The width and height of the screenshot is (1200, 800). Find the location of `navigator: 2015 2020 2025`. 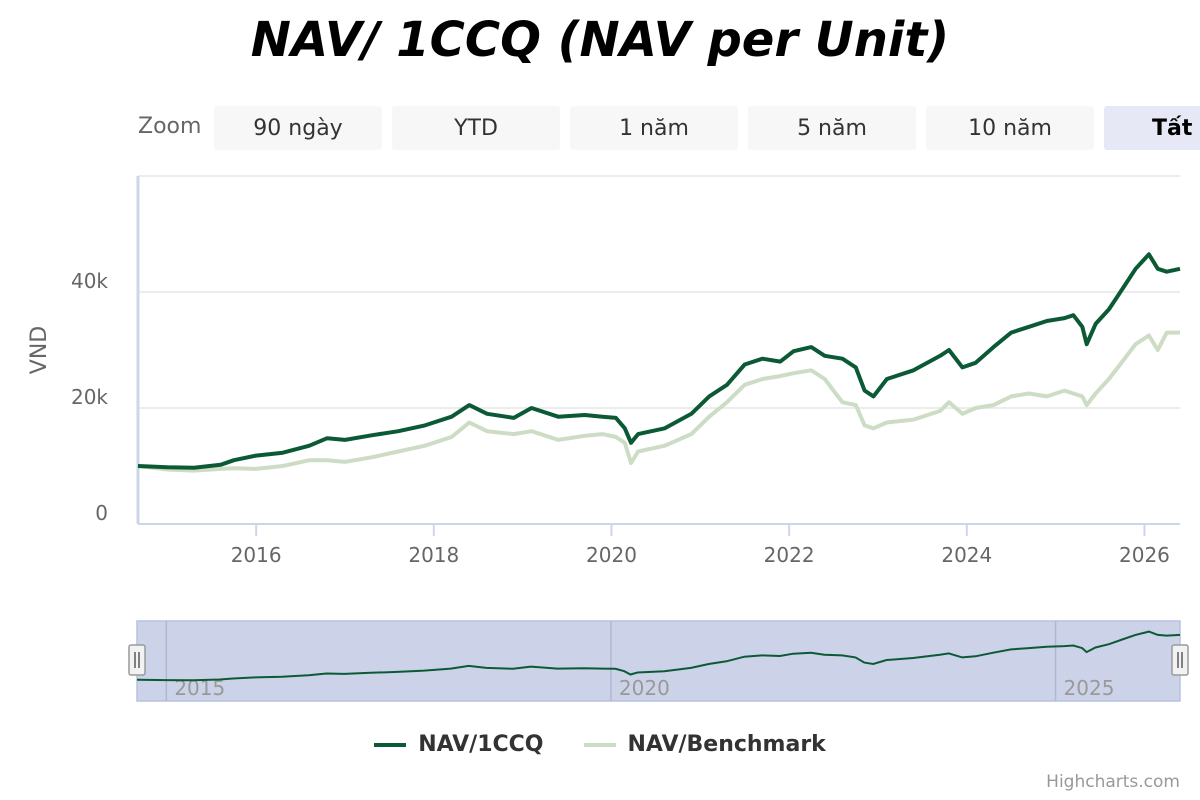

navigator: 2015 2020 2025 is located at coordinates (658, 661).